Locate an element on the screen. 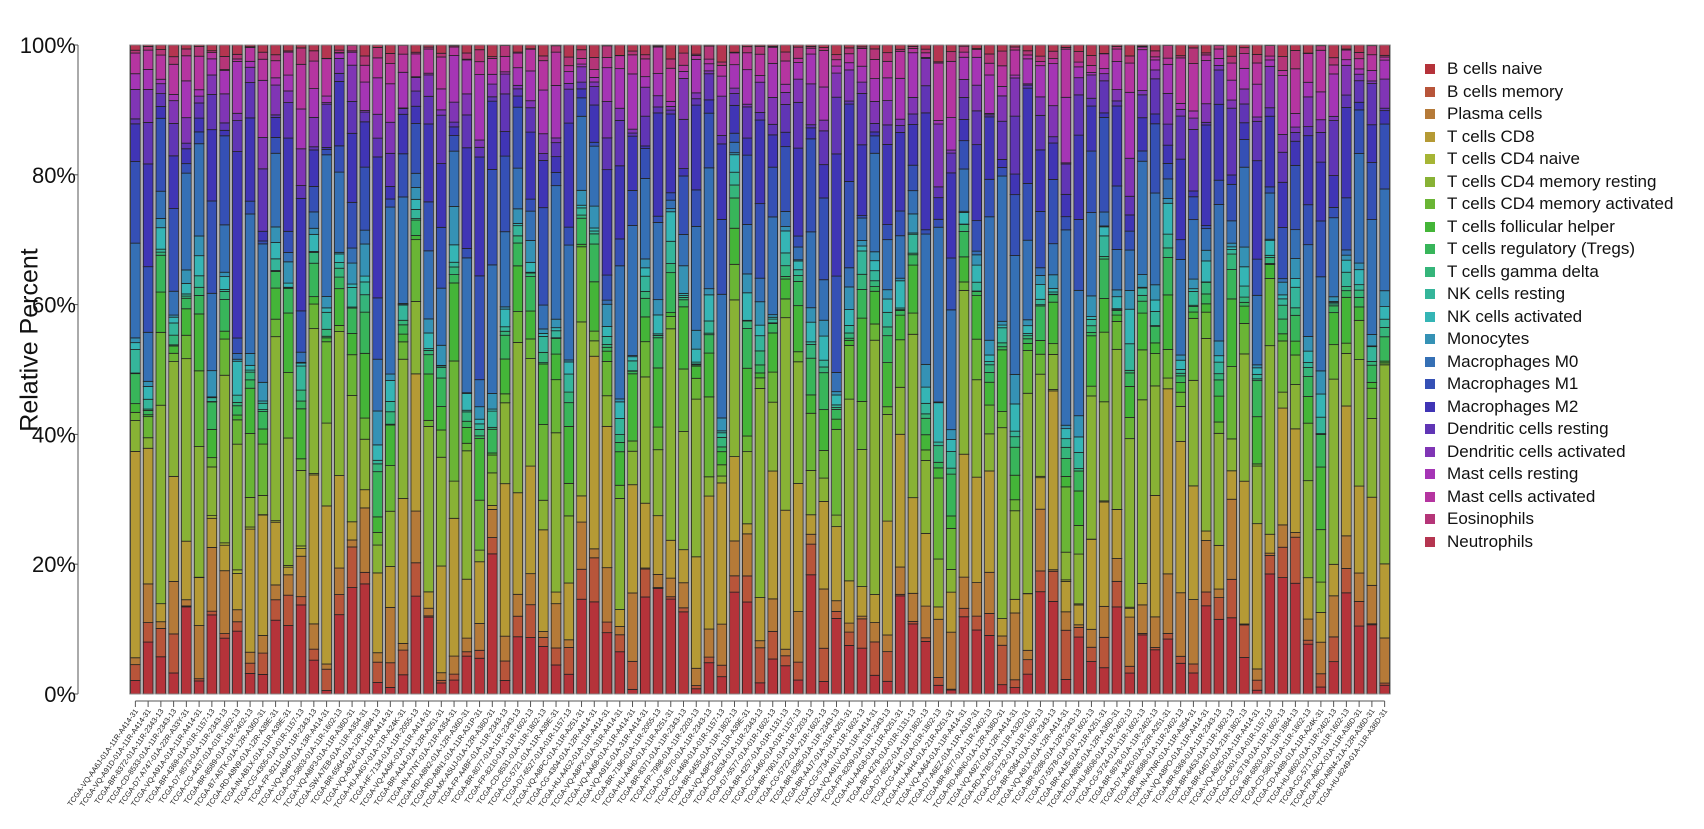 Image resolution: width=1704 pixels, height=829 pixels. legend-item: T cells follicular helper is located at coordinates (1549, 227).